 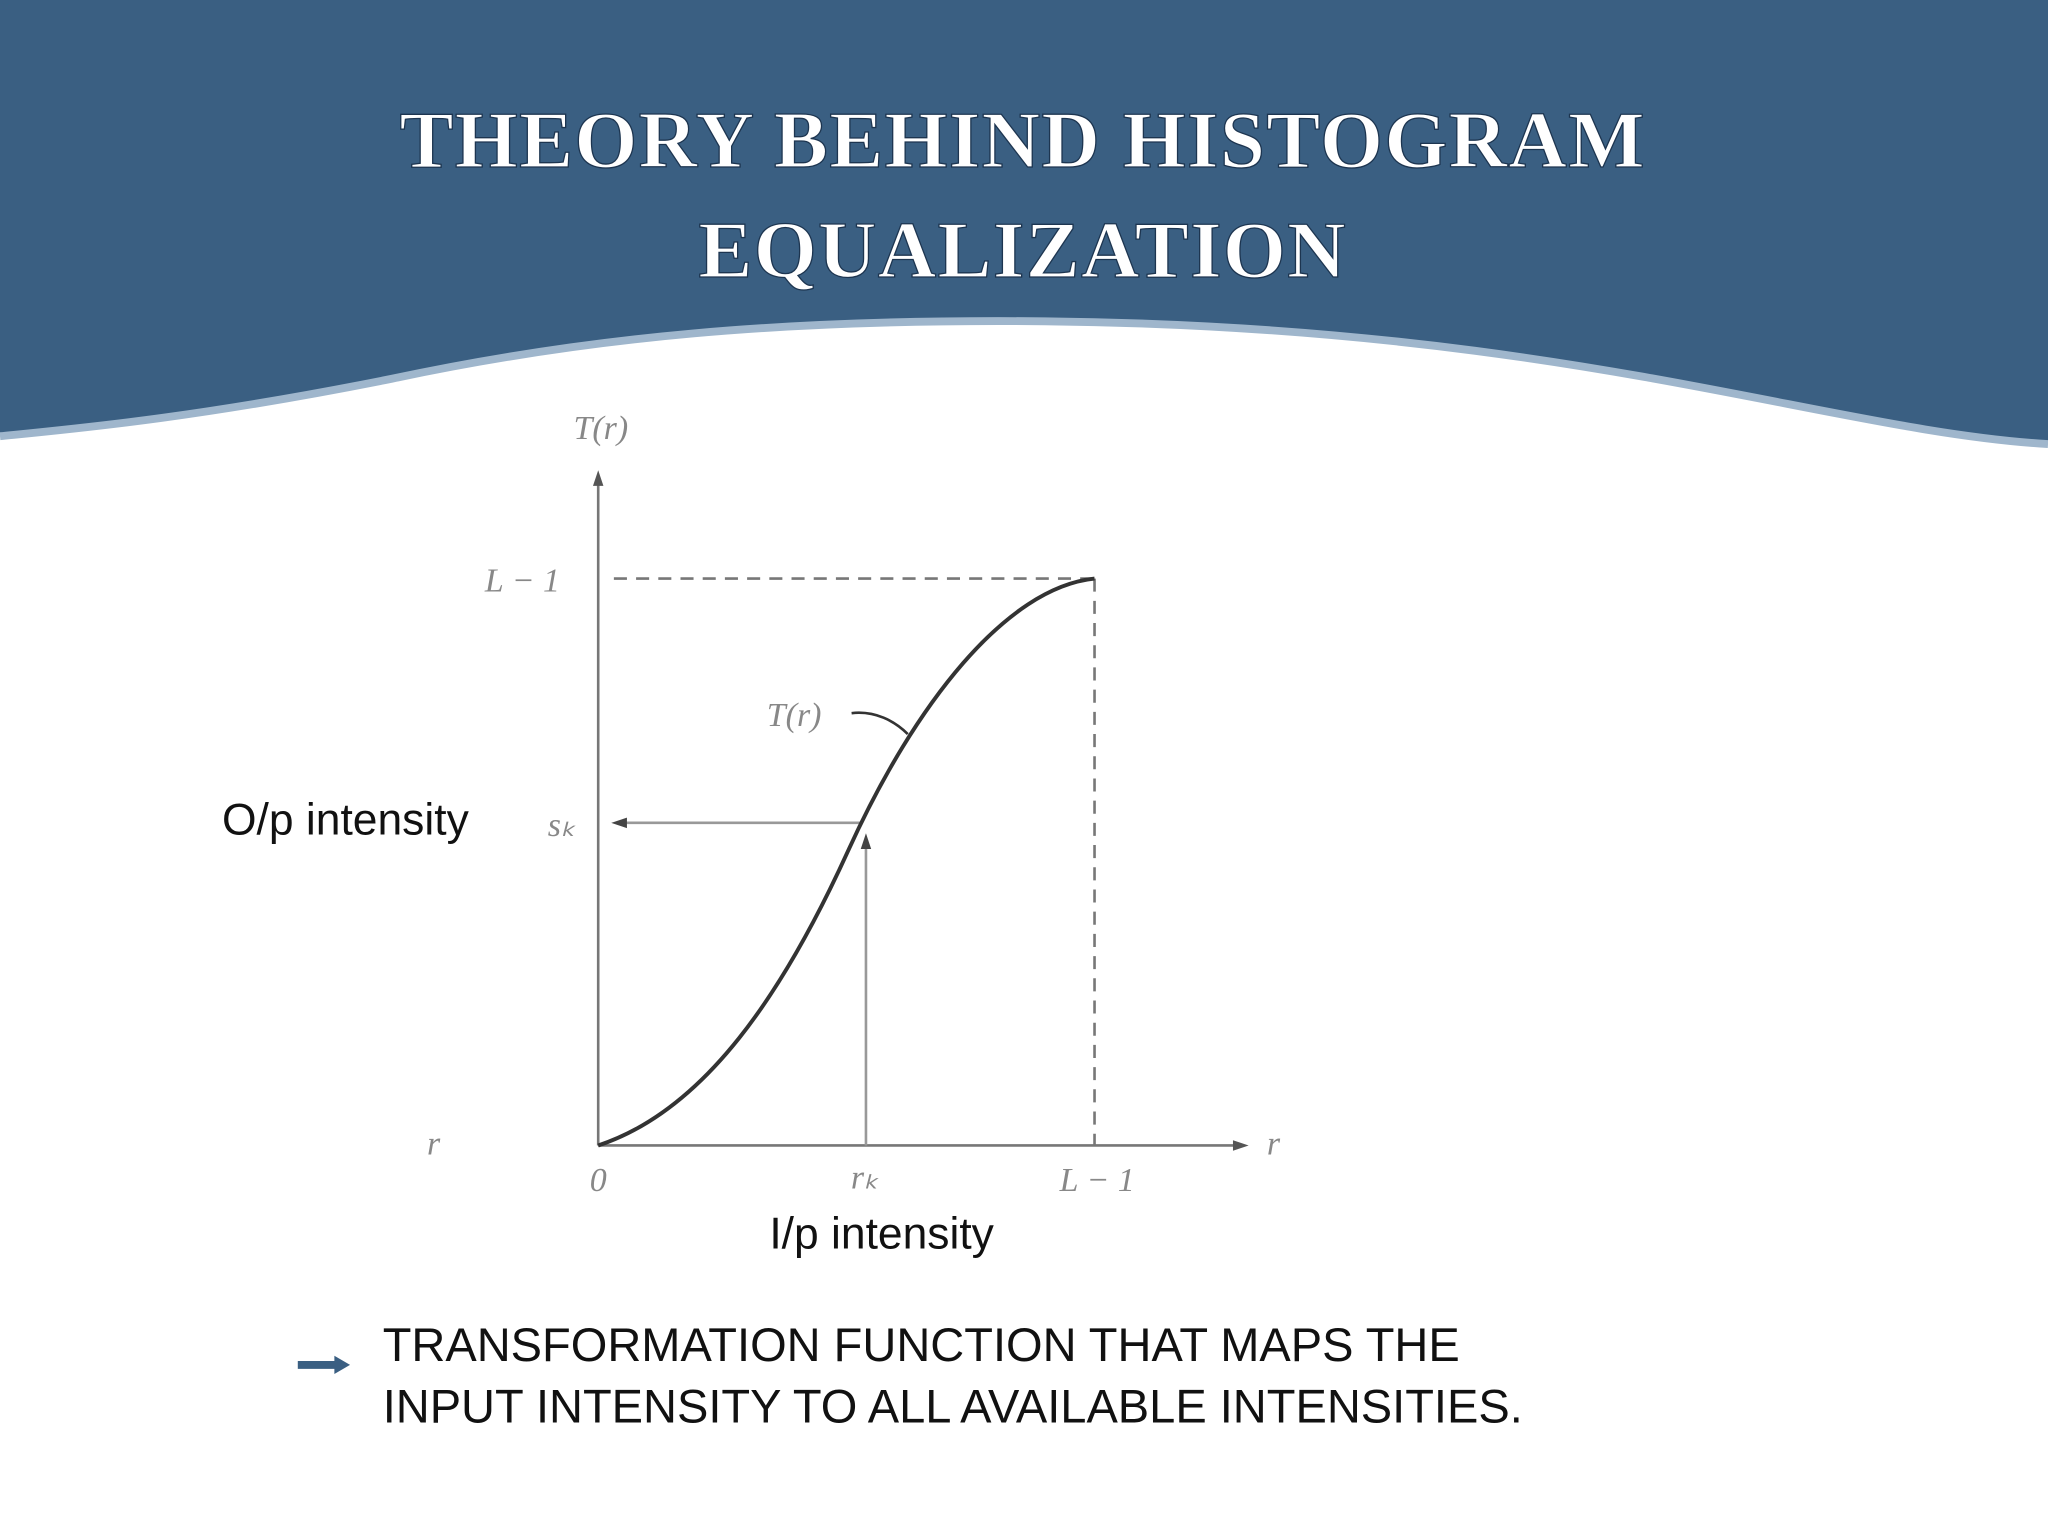 I want to click on y-mark-label: sₖ, so click(x=562, y=825).